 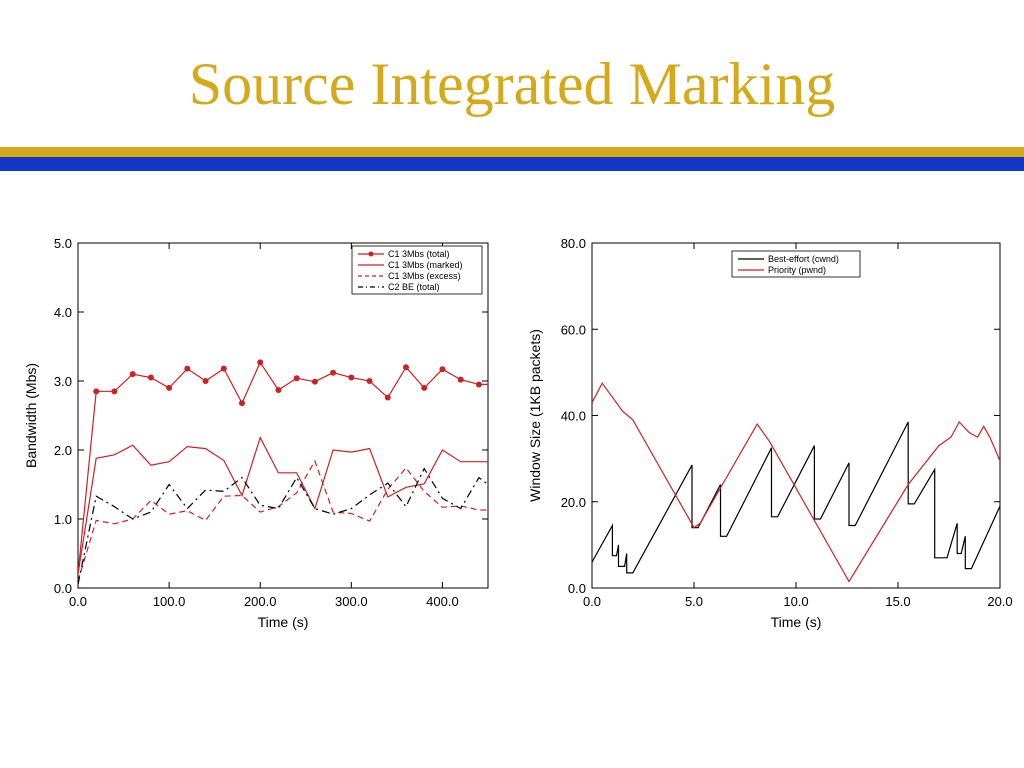 What do you see at coordinates (63, 450) in the screenshot?
I see `y-tick-label: 2.0` at bounding box center [63, 450].